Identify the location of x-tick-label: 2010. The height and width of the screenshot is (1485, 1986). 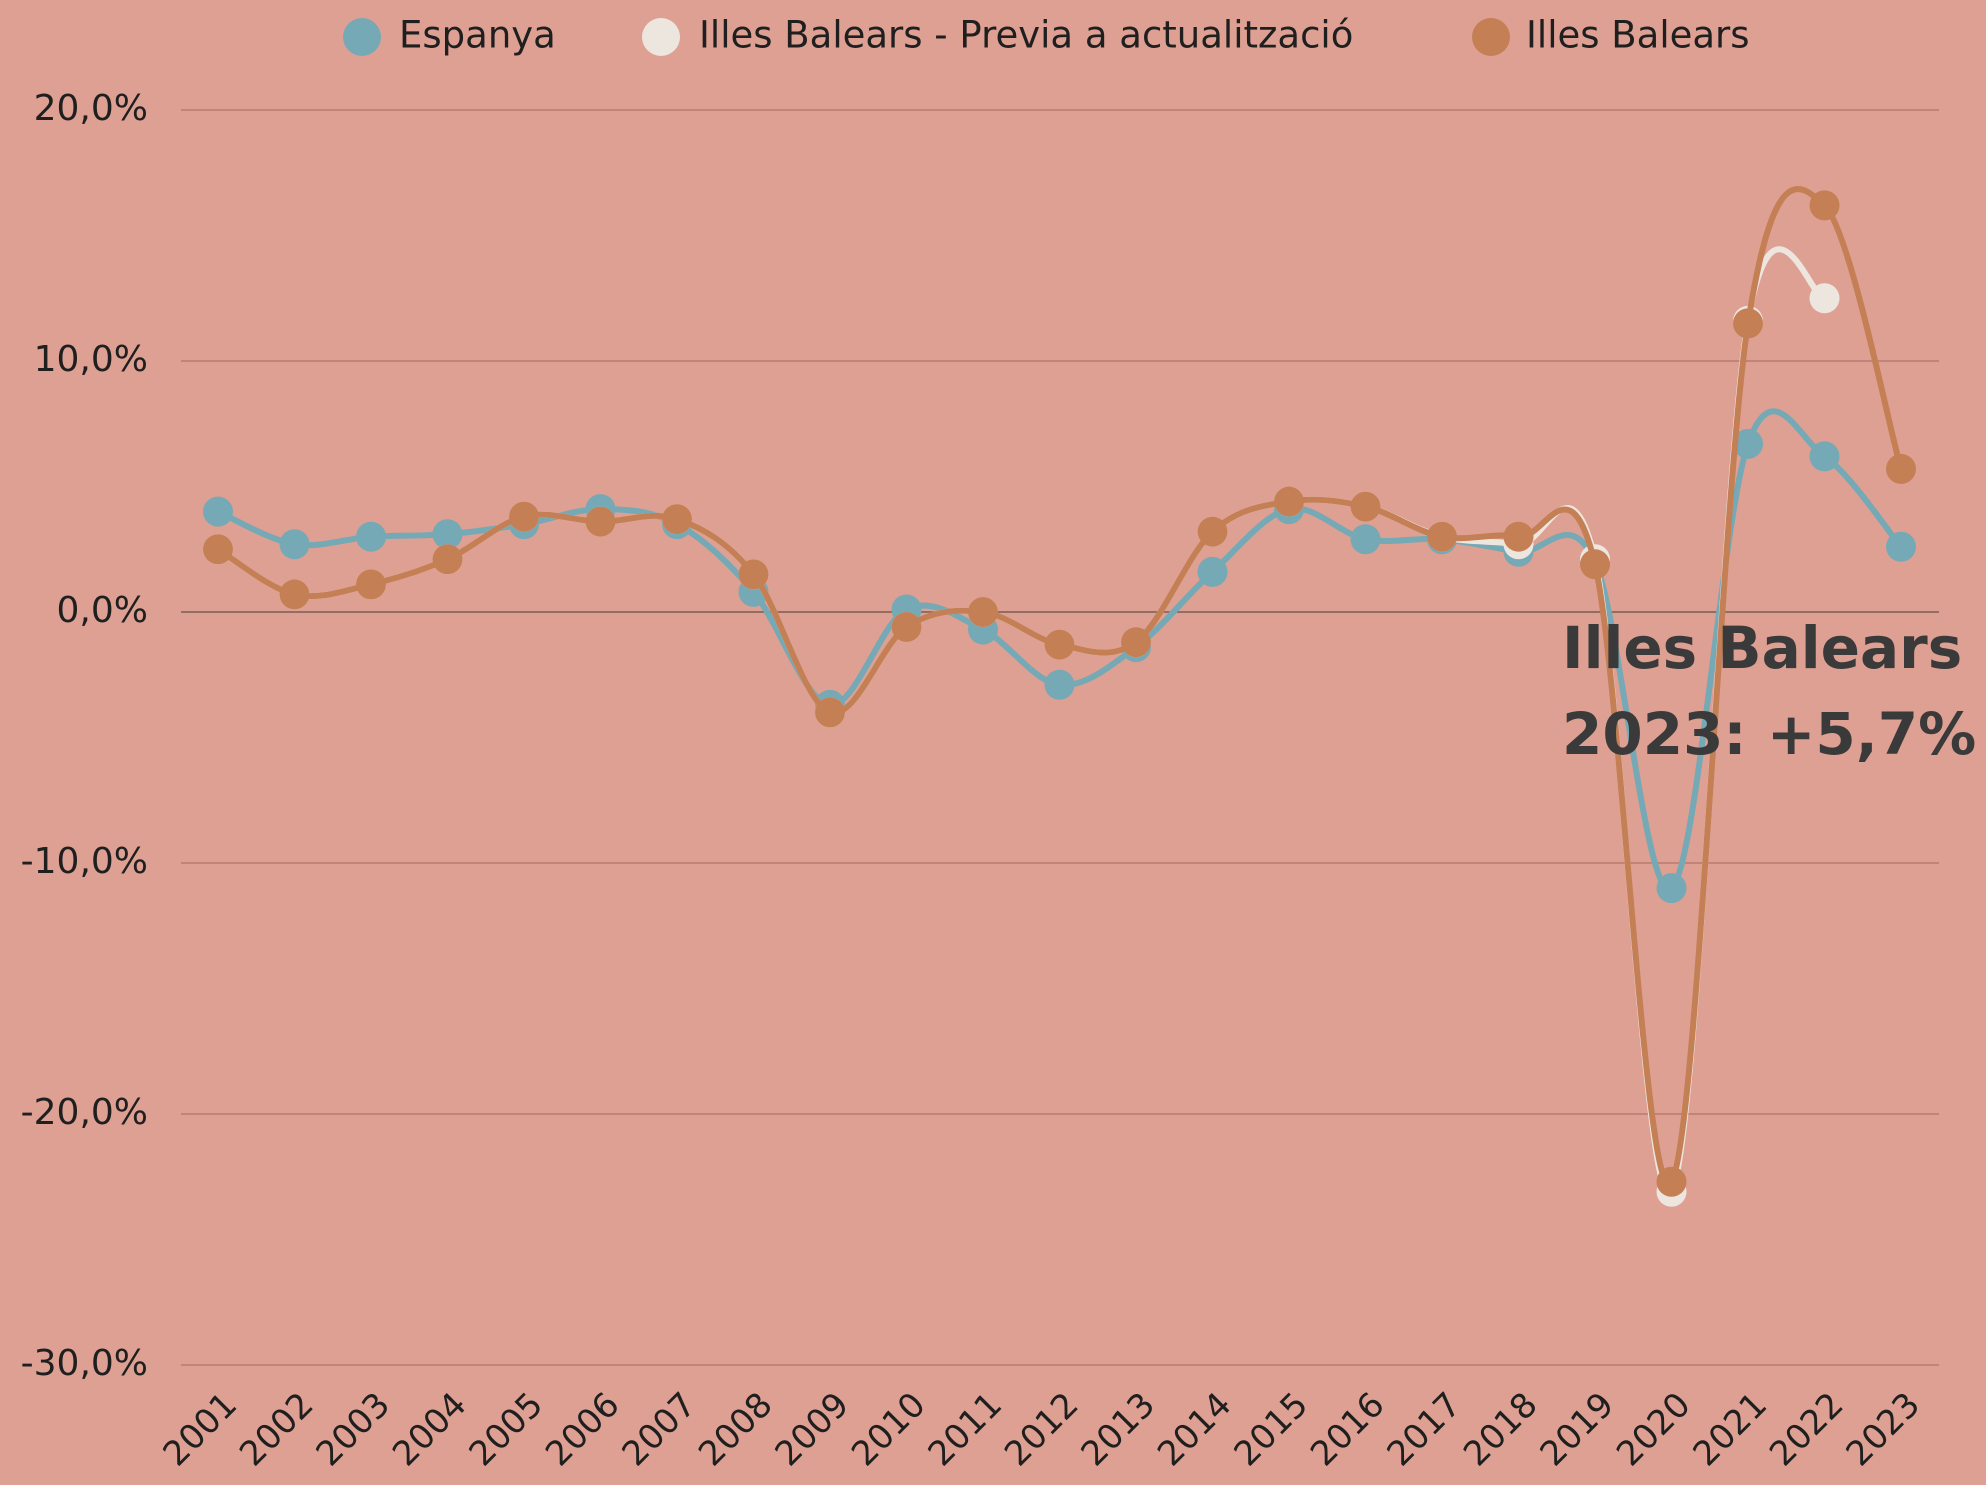
(888, 1429).